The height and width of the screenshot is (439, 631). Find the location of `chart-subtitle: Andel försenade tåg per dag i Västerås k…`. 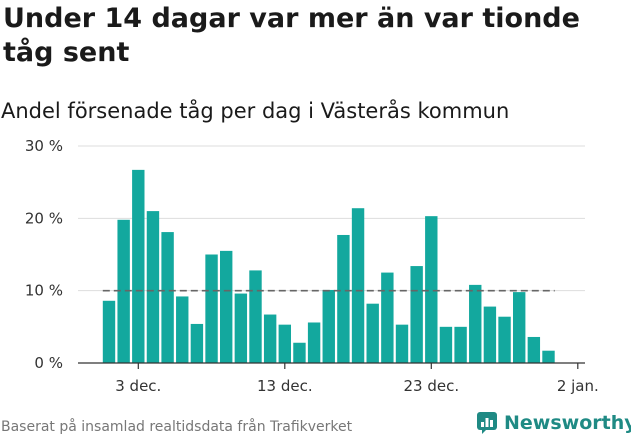

chart-subtitle: Andel försenade tåg per dag i Västerås k… is located at coordinates (255, 111).